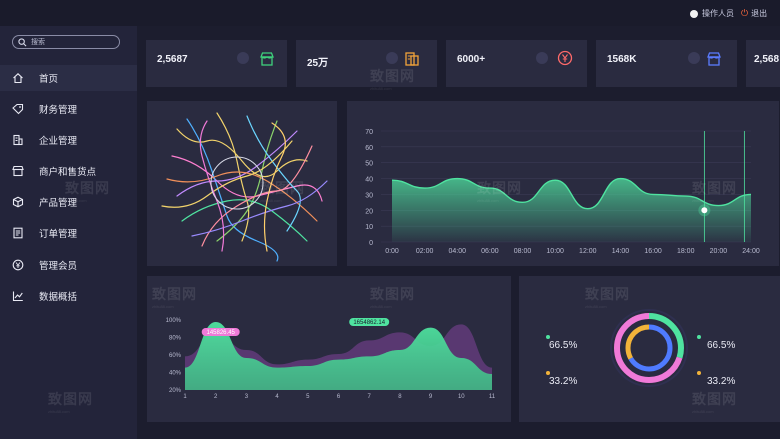 The height and width of the screenshot is (439, 780). I want to click on stat-card: 6000+, so click(516, 63).